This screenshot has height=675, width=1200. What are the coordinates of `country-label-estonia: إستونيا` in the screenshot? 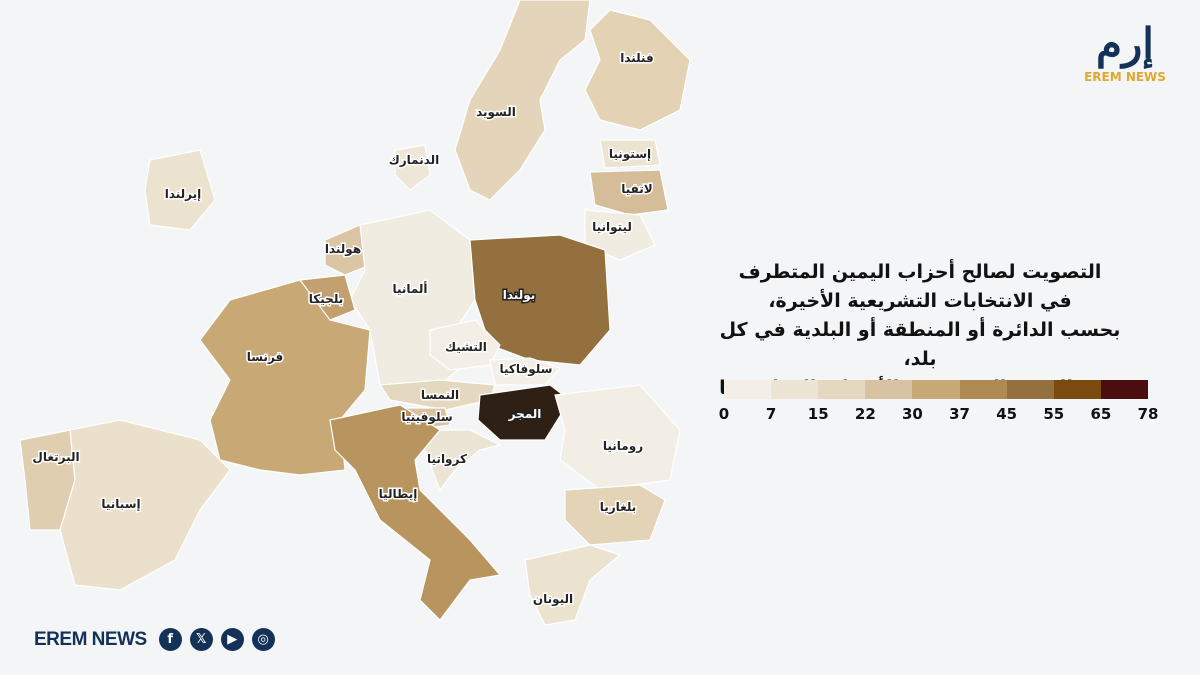 It's located at (630, 154).